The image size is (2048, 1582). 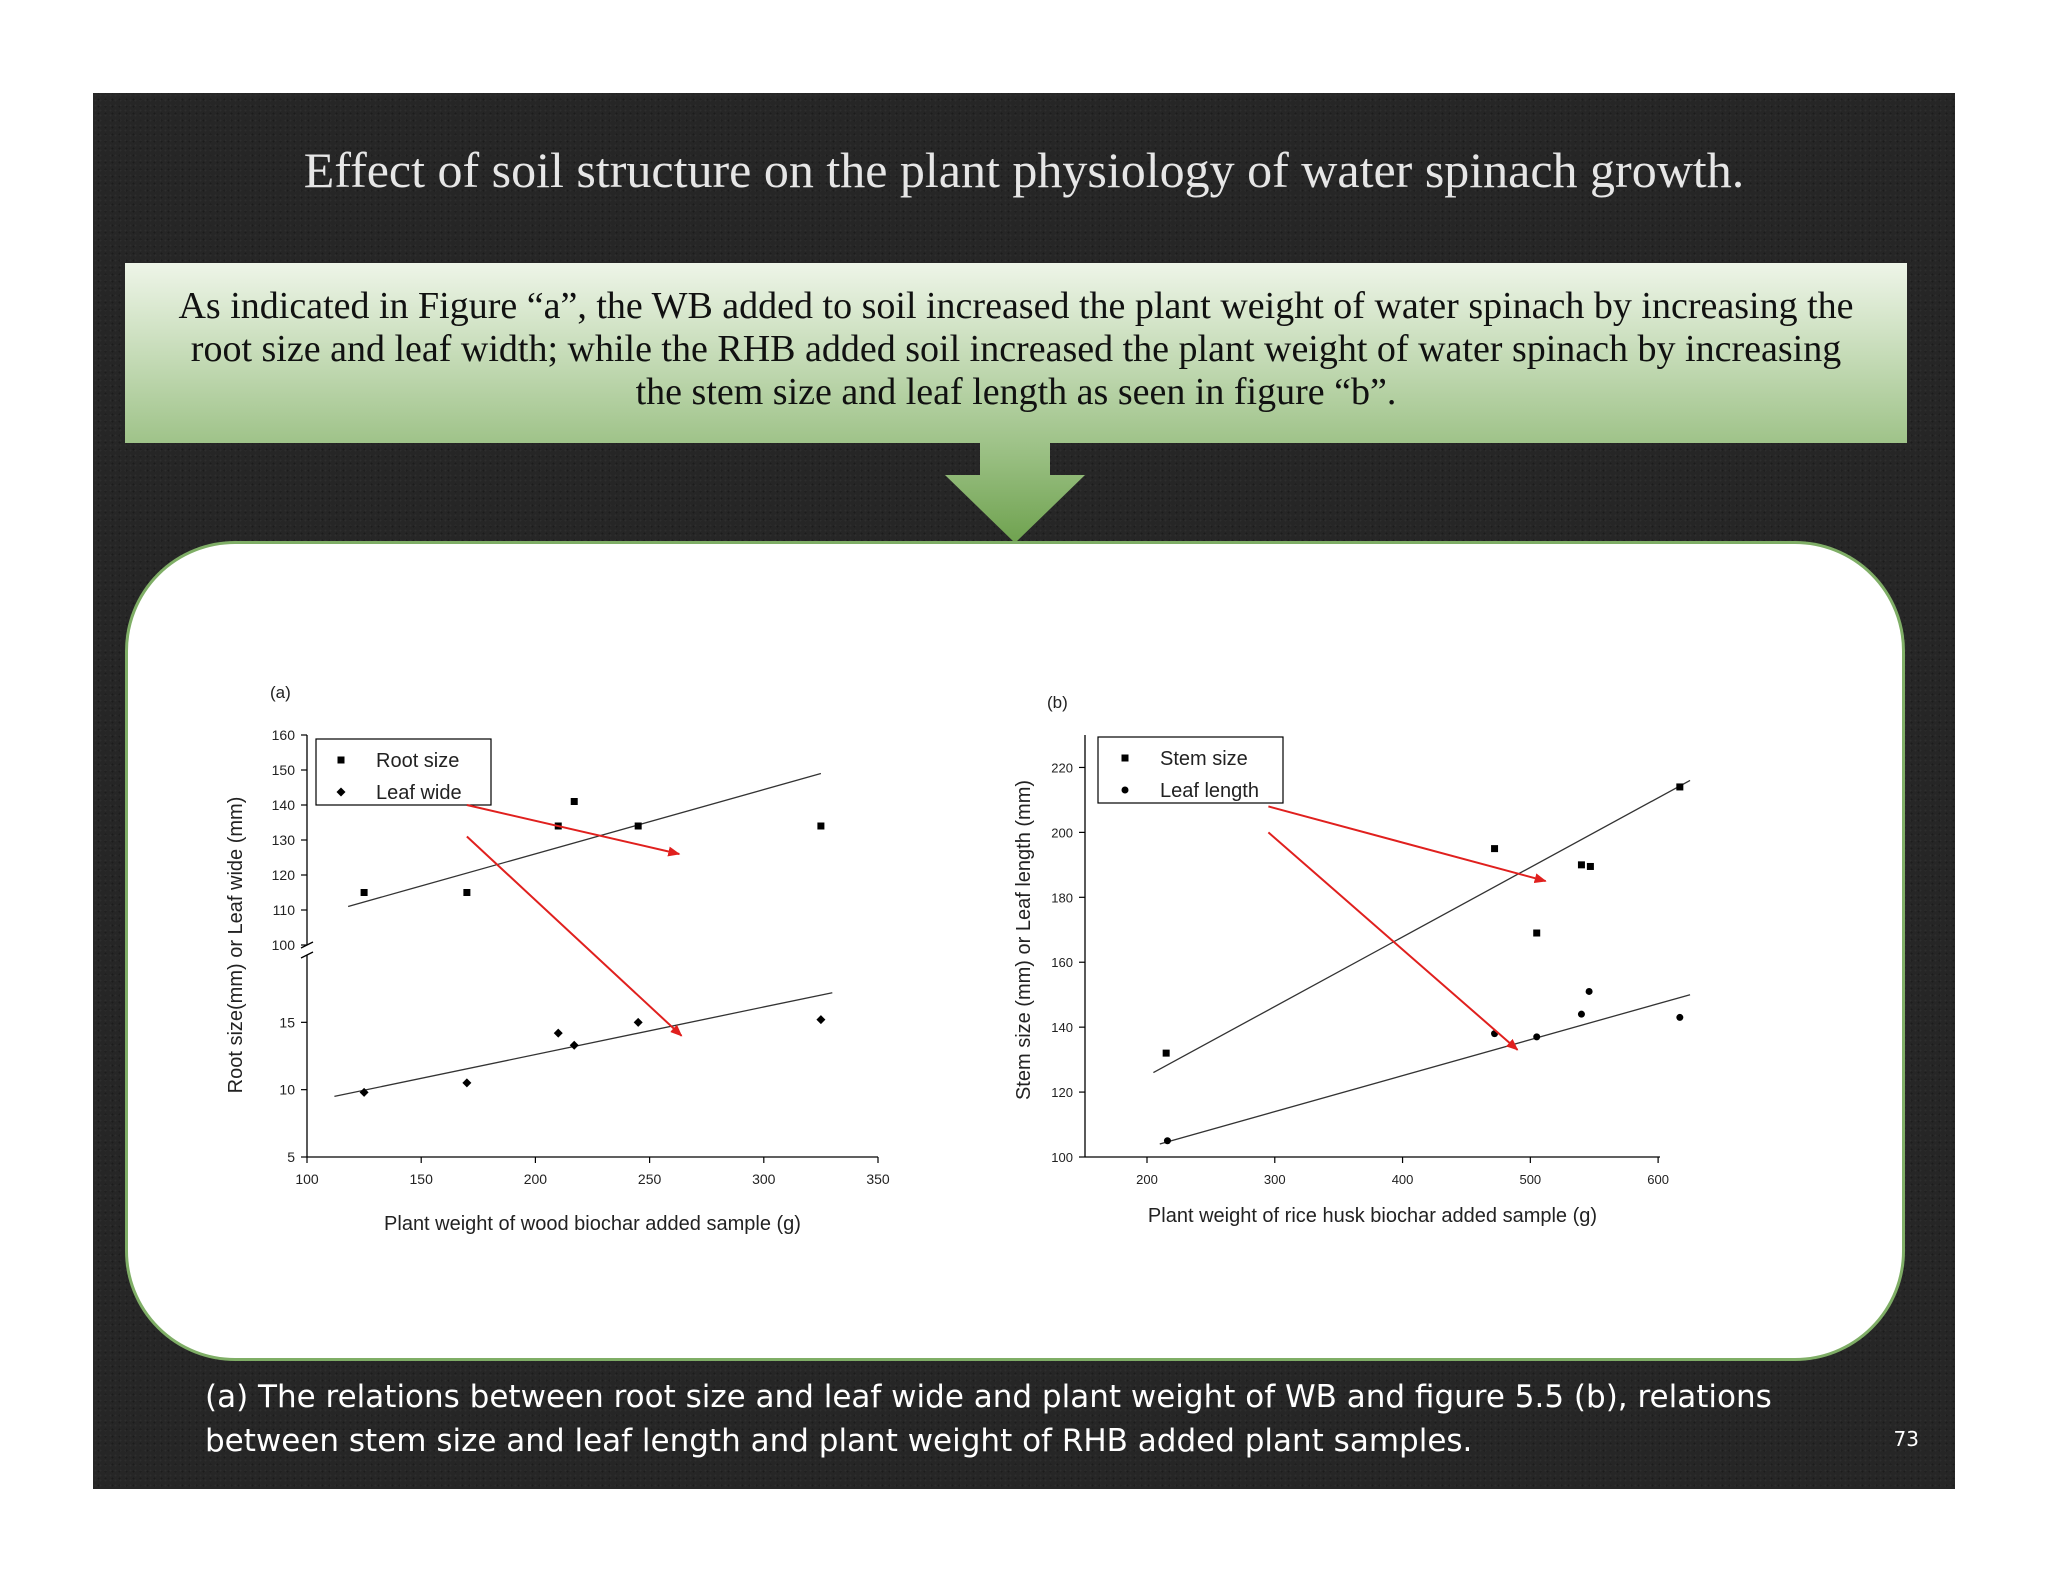 What do you see at coordinates (1057, 702) in the screenshot?
I see `panel-label-b: (b)` at bounding box center [1057, 702].